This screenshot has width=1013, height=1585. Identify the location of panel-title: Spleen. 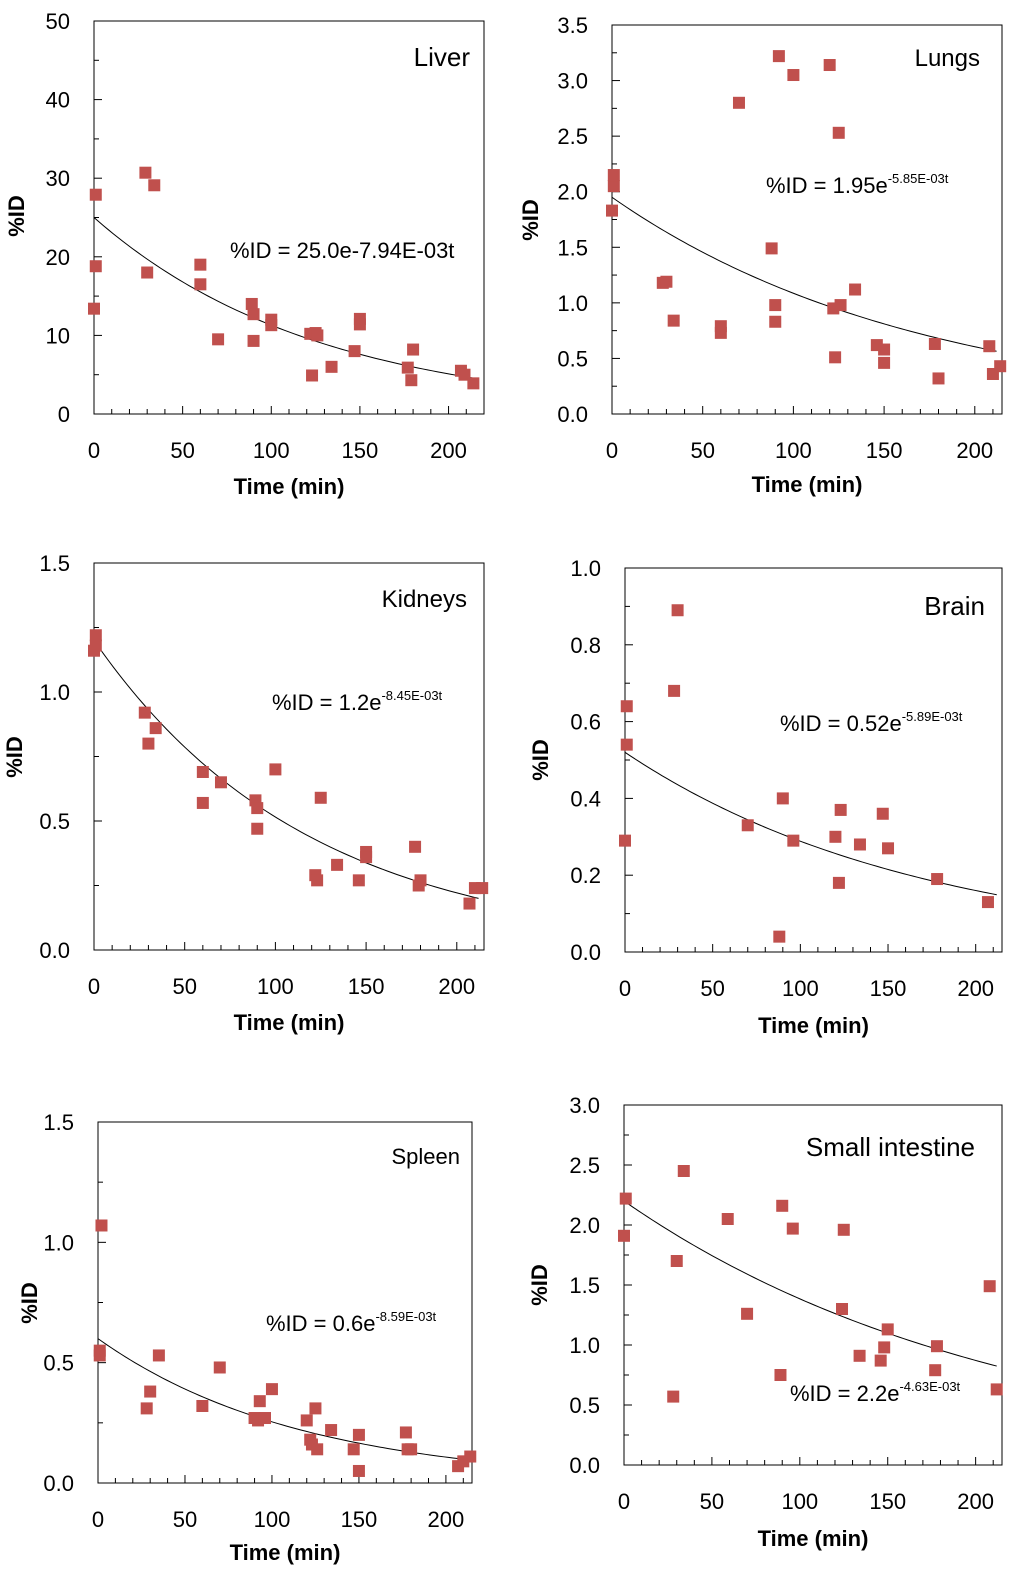
(425, 1156).